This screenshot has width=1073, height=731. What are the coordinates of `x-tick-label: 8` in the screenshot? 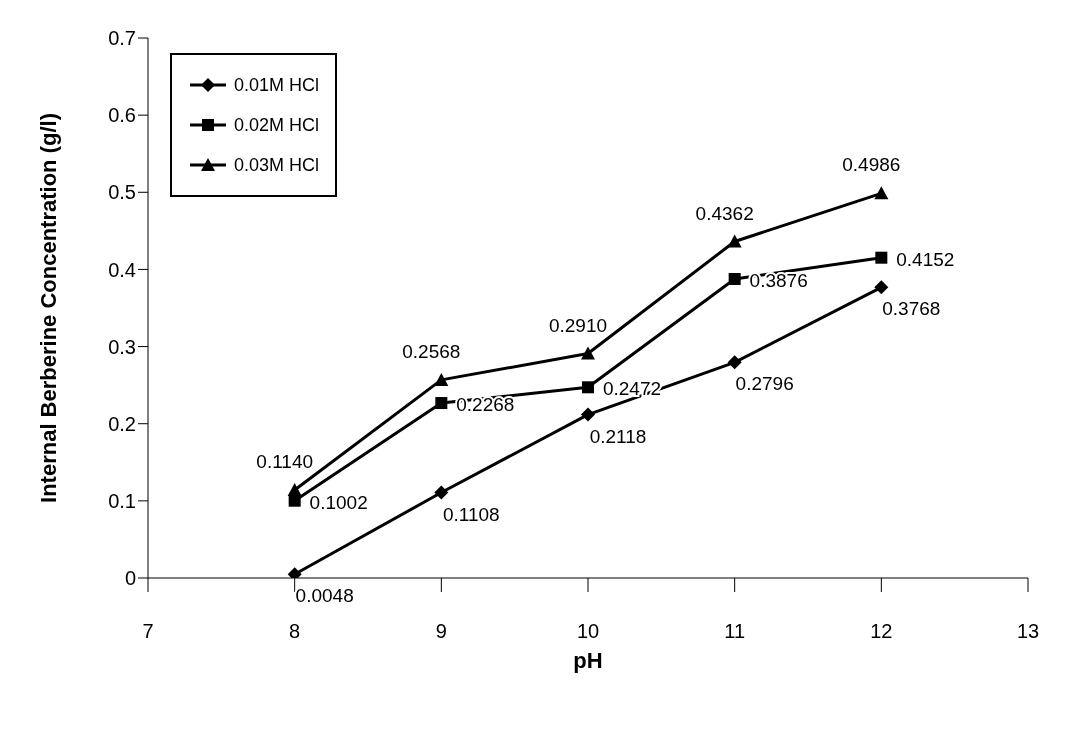 It's located at (295, 631).